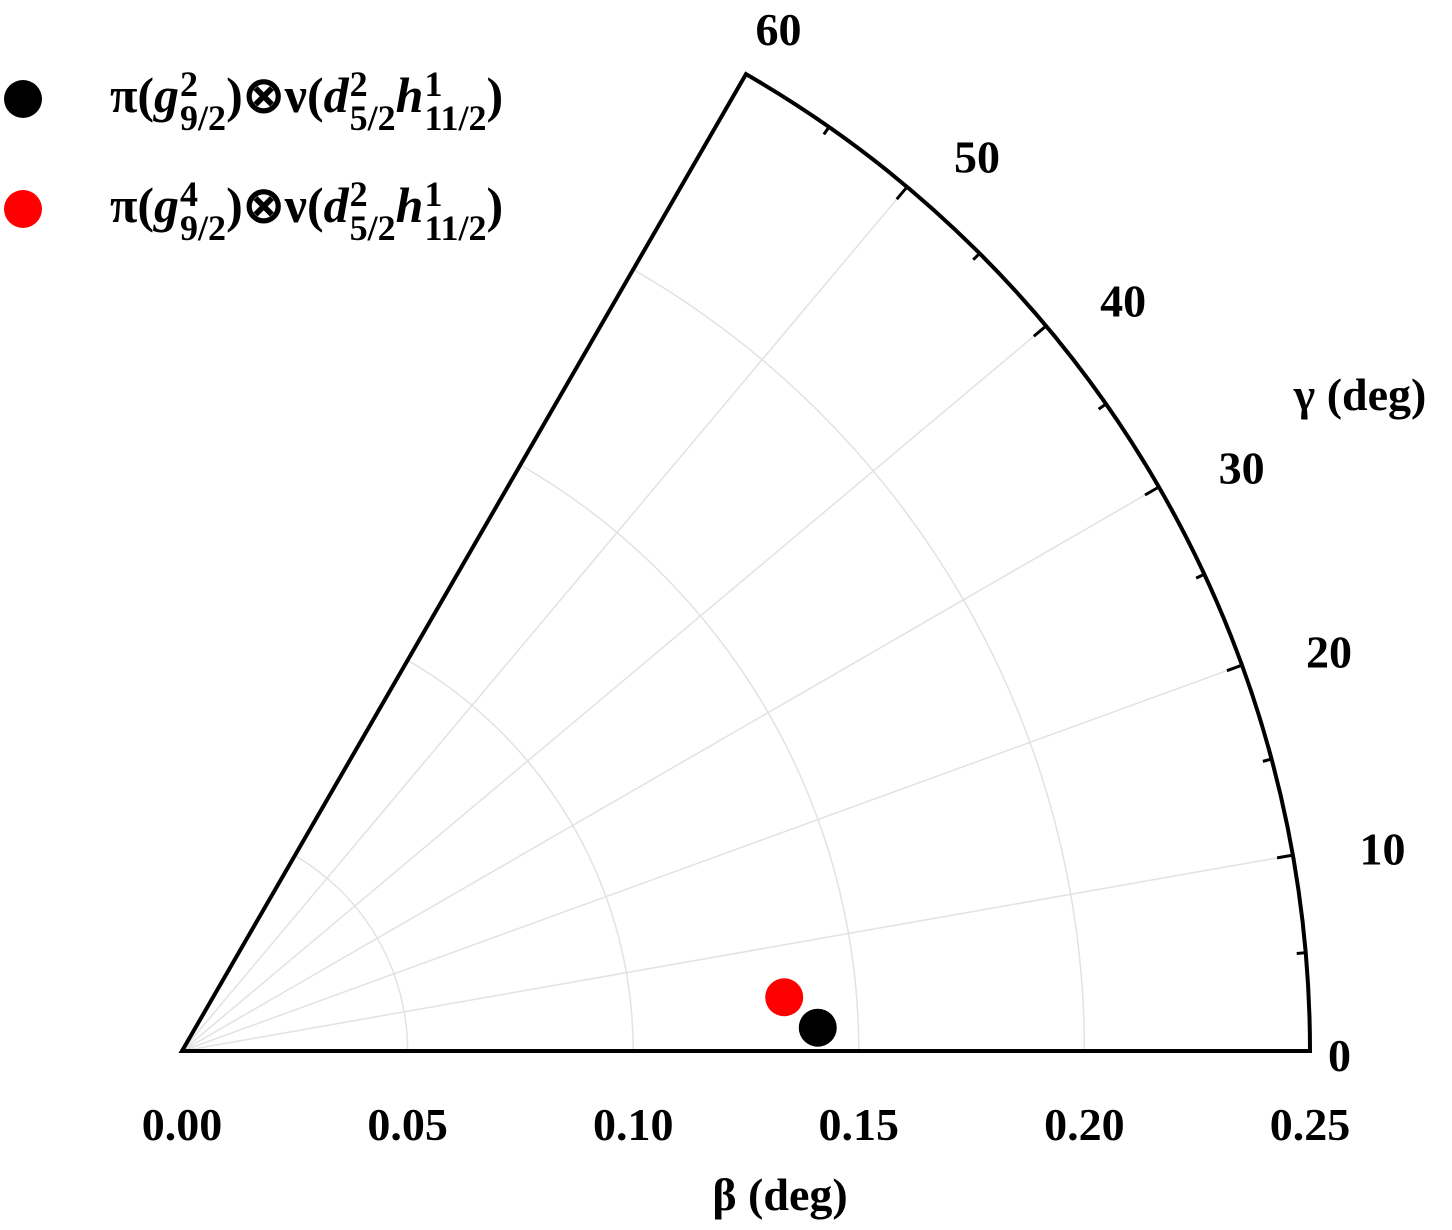  Describe the element at coordinates (1382, 848) in the screenshot. I see `gamma-tick-label: 10` at that location.